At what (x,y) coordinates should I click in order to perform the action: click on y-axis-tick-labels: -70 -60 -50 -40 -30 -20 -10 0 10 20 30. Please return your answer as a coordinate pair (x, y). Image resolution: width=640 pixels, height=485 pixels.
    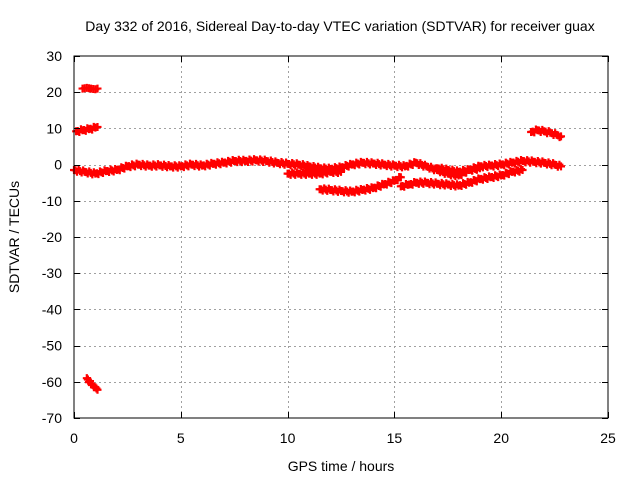
    Looking at the image, I should click on (52, 237).